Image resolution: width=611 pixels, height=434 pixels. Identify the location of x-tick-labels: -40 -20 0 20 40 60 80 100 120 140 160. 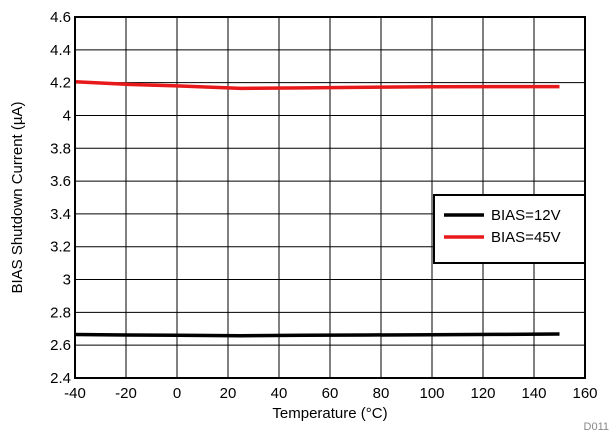
(330, 393).